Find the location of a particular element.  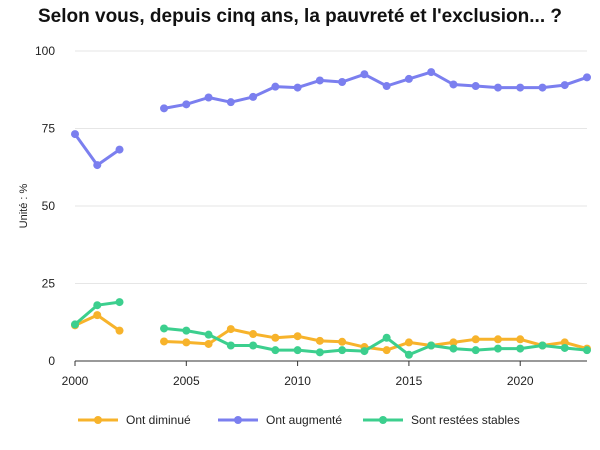

legend-label: Ont augmenté is located at coordinates (304, 420).